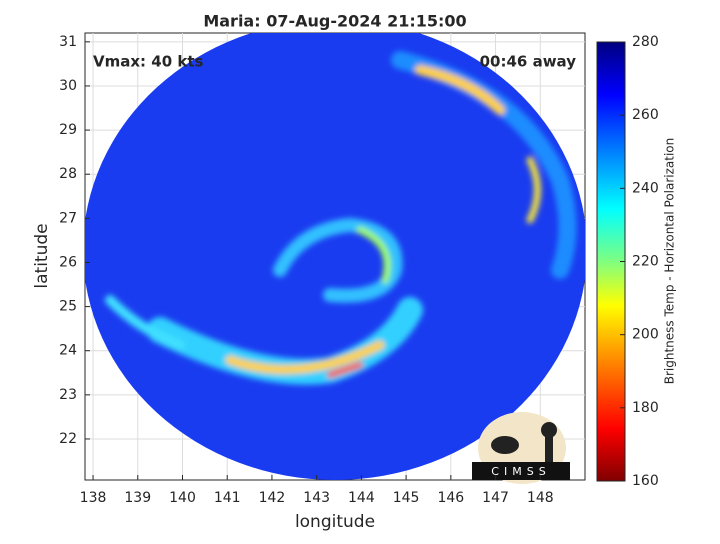 This screenshot has width=720, height=544. I want to click on colorbar-tick-label: 220, so click(645, 262).